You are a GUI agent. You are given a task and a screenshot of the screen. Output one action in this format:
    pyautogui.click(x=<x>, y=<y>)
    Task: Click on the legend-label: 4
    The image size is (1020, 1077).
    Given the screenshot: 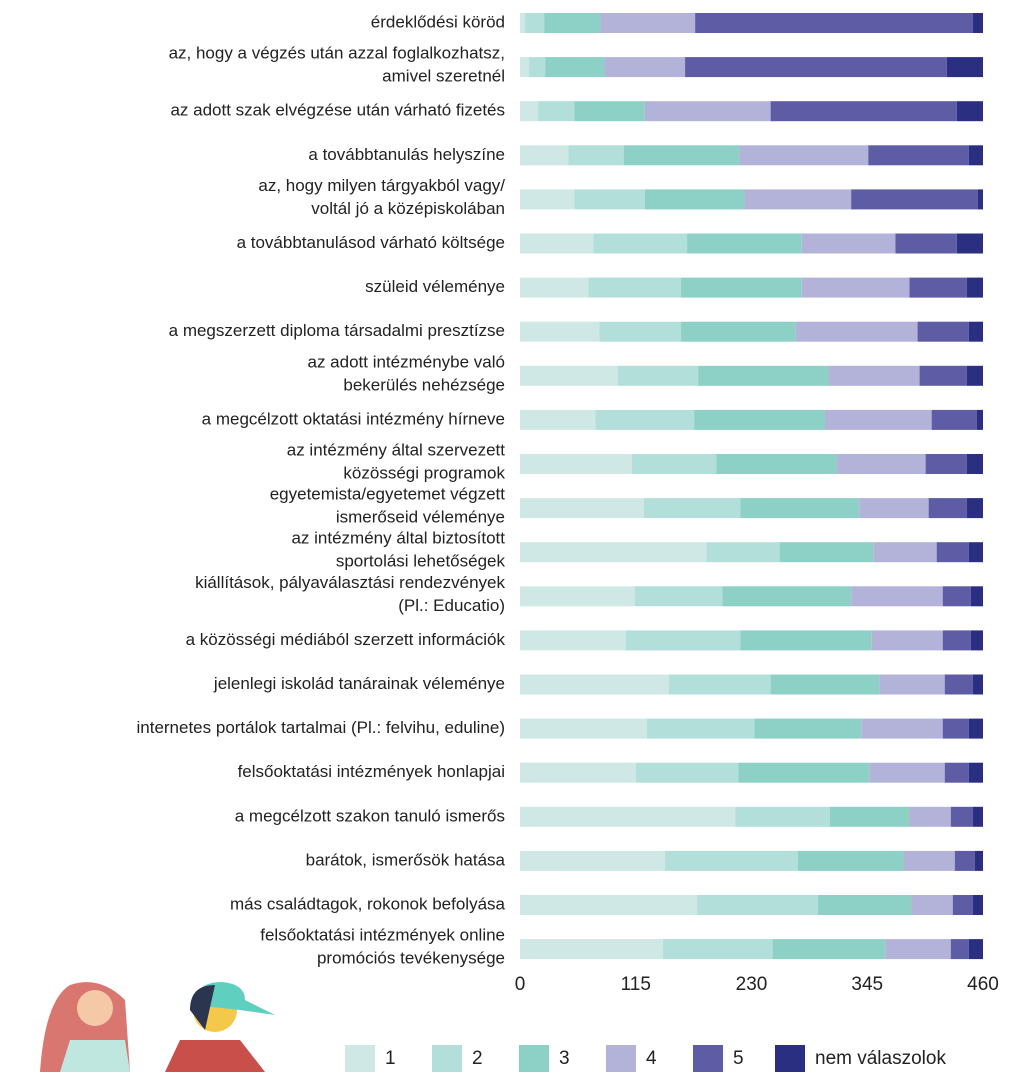 What is the action you would take?
    pyautogui.click(x=651, y=1058)
    